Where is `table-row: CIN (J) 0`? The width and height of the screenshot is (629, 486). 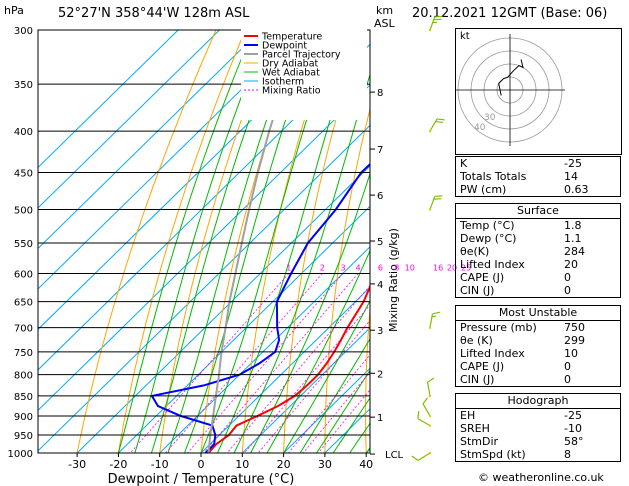 table-row: CIN (J) 0 is located at coordinates (538, 379).